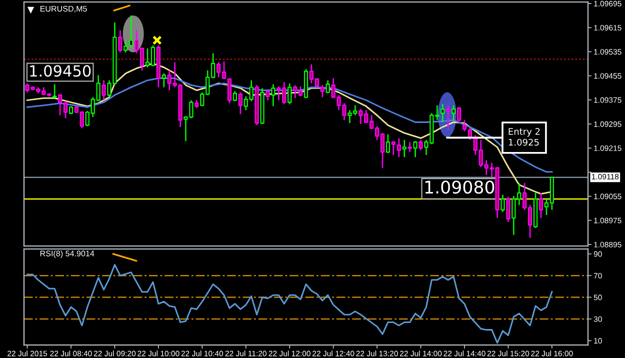  Describe the element at coordinates (524, 137) in the screenshot. I see `annotation: Entry 2 1.0925` at that location.